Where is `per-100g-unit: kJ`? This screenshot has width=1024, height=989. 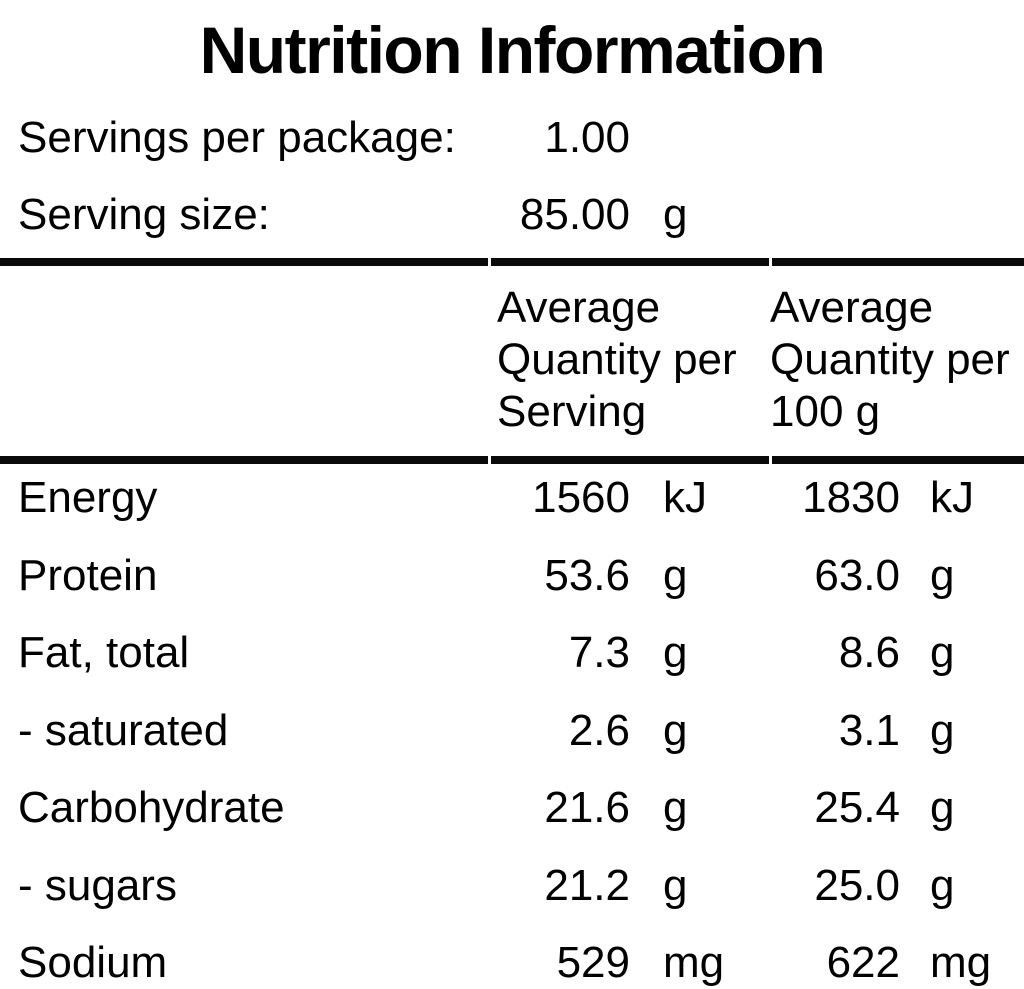 per-100g-unit: kJ is located at coordinates (952, 497).